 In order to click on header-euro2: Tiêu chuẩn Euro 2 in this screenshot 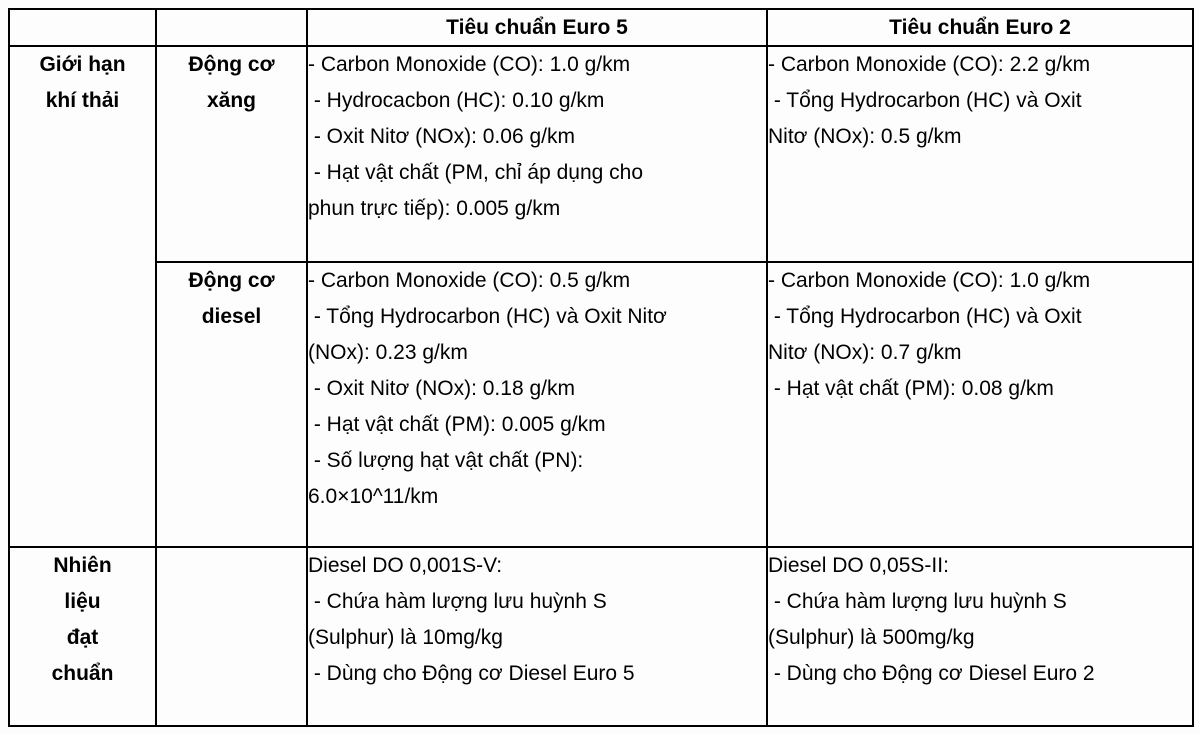, I will do `click(980, 27)`.